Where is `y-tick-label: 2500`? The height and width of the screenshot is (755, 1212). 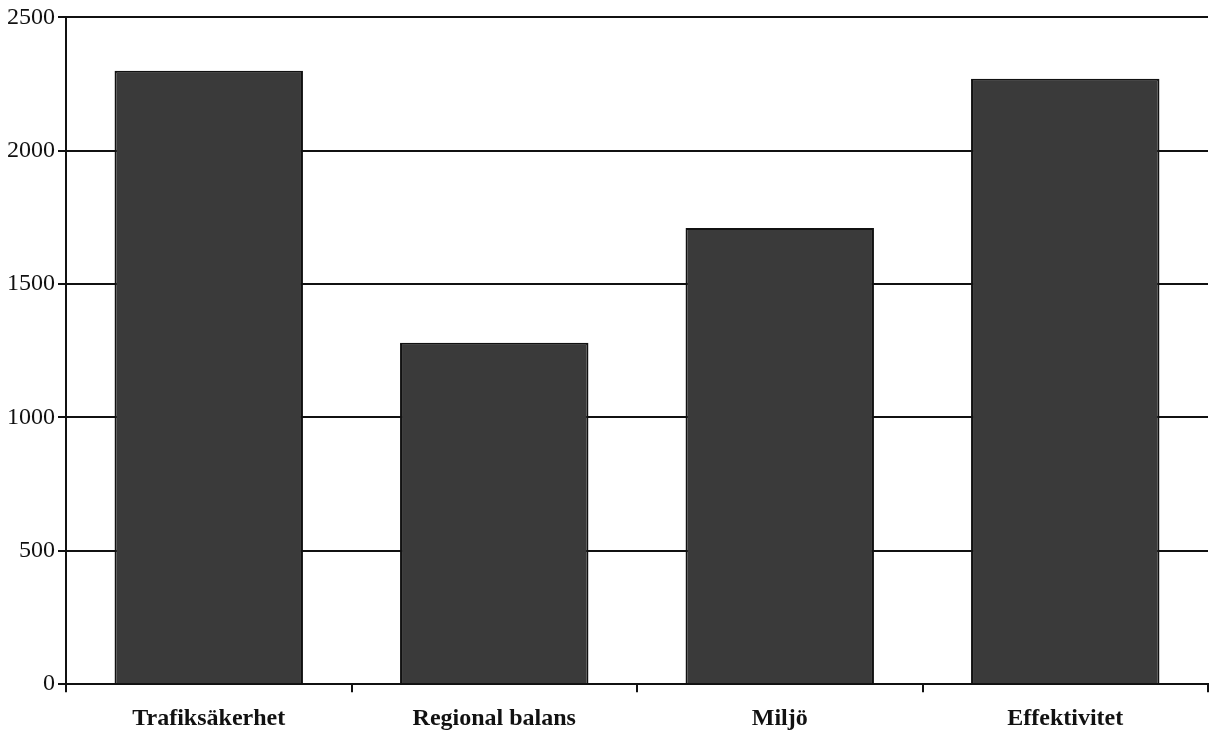 y-tick-label: 2500 is located at coordinates (31, 15).